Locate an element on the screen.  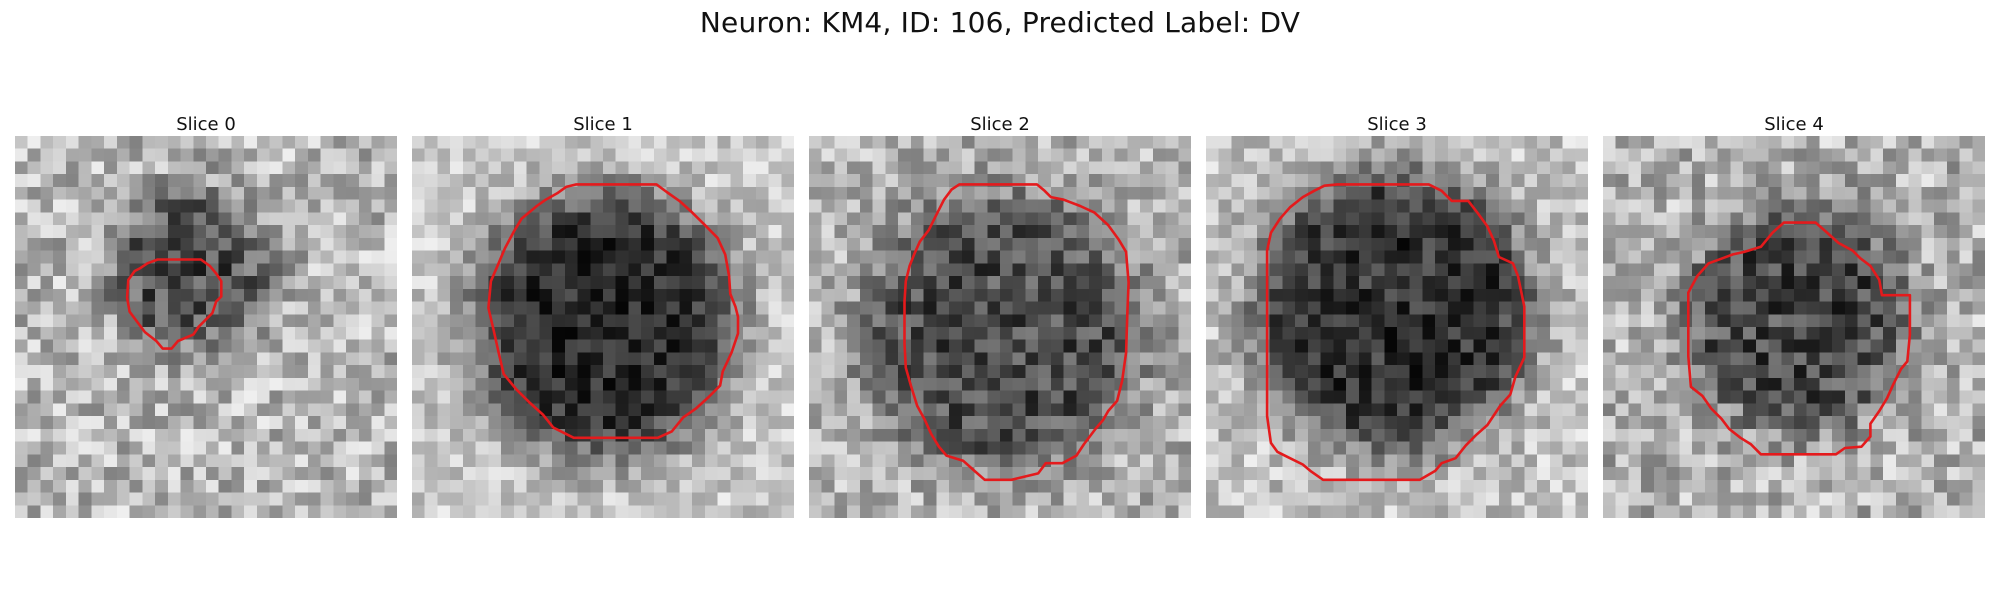
slice-panel: Slice 0 is located at coordinates (206, 316).